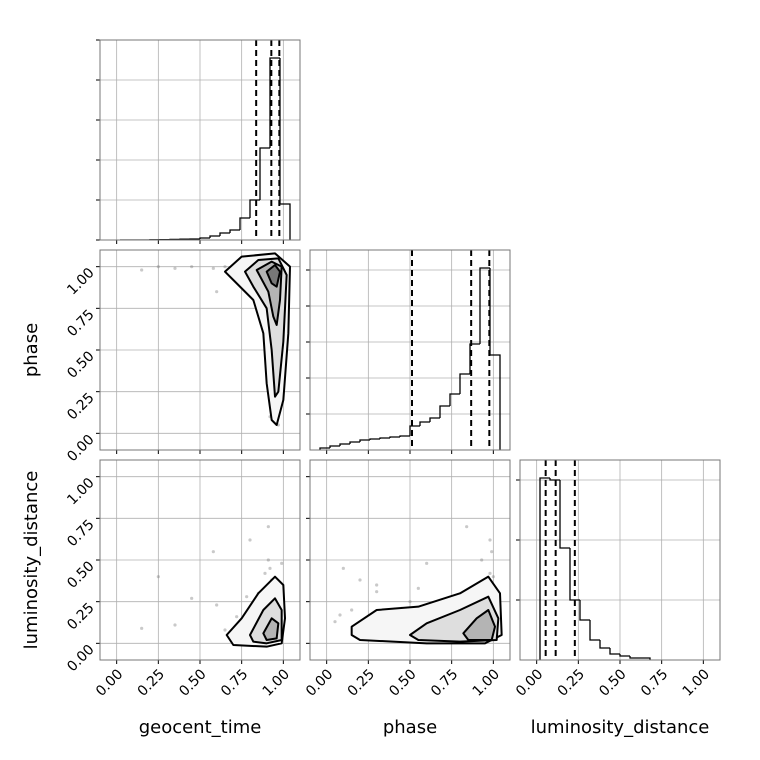  I want to click on y-axis-label: phase, so click(31, 350).